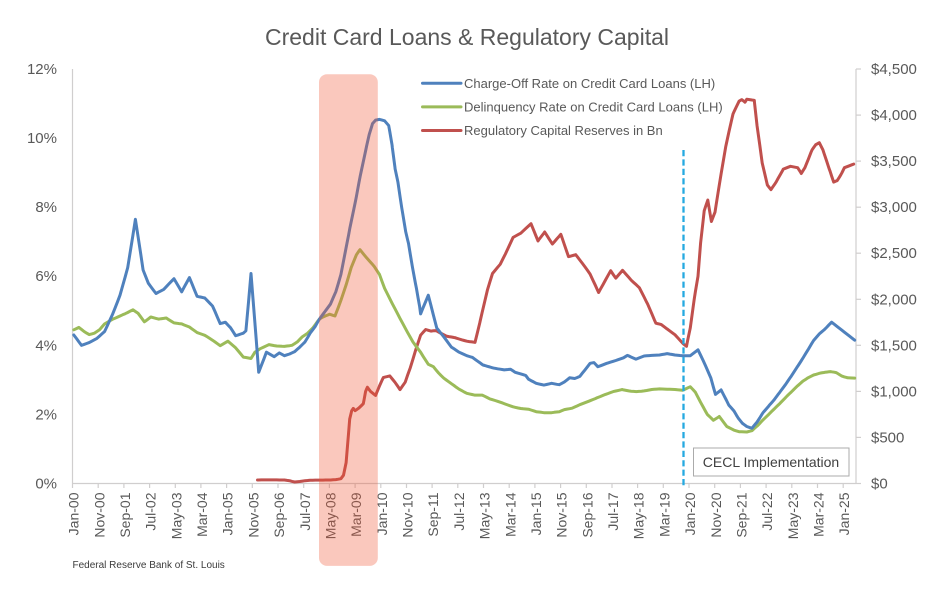 The width and height of the screenshot is (938, 591). Describe the element at coordinates (46, 207) in the screenshot. I see `svg-text: 8%` at that location.